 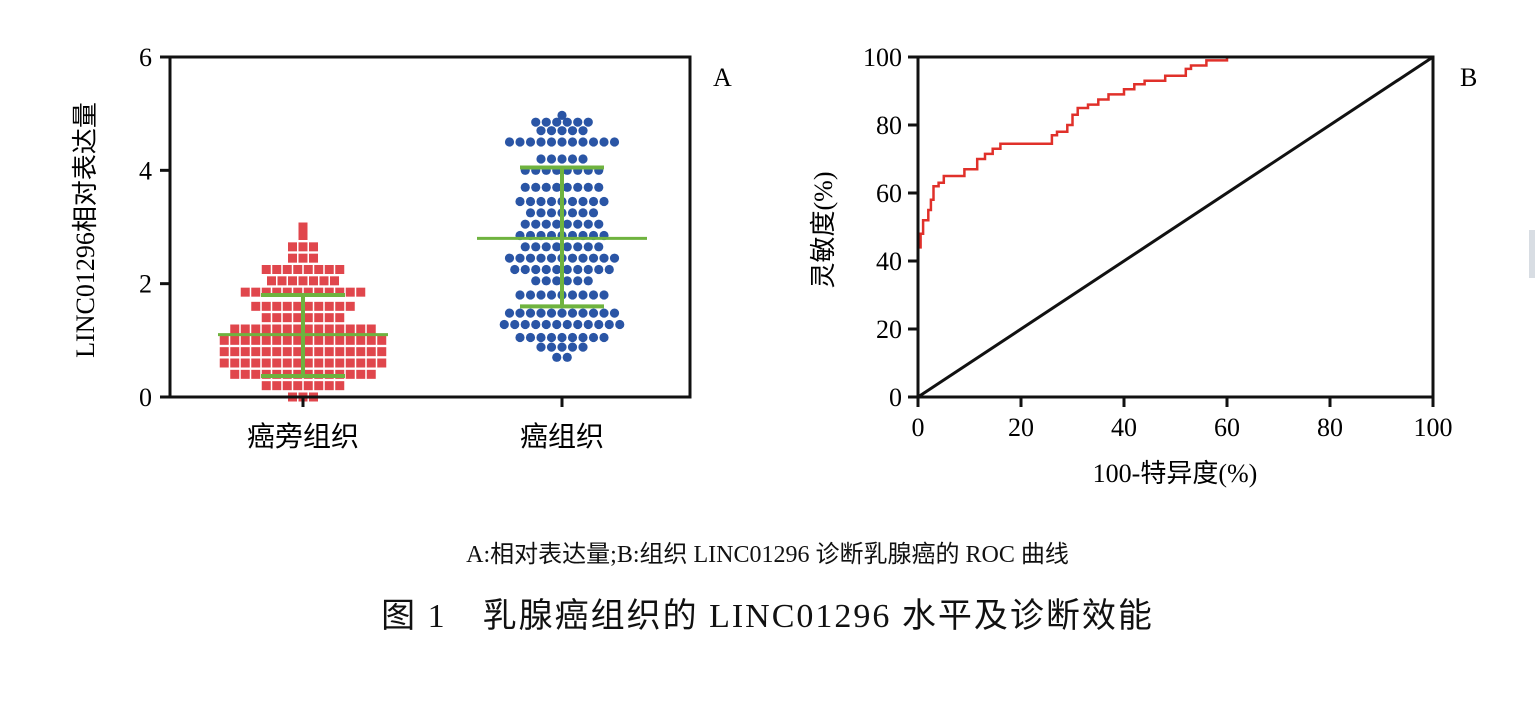 What do you see at coordinates (889, 261) in the screenshot?
I see `y-tick-label: 40` at bounding box center [889, 261].